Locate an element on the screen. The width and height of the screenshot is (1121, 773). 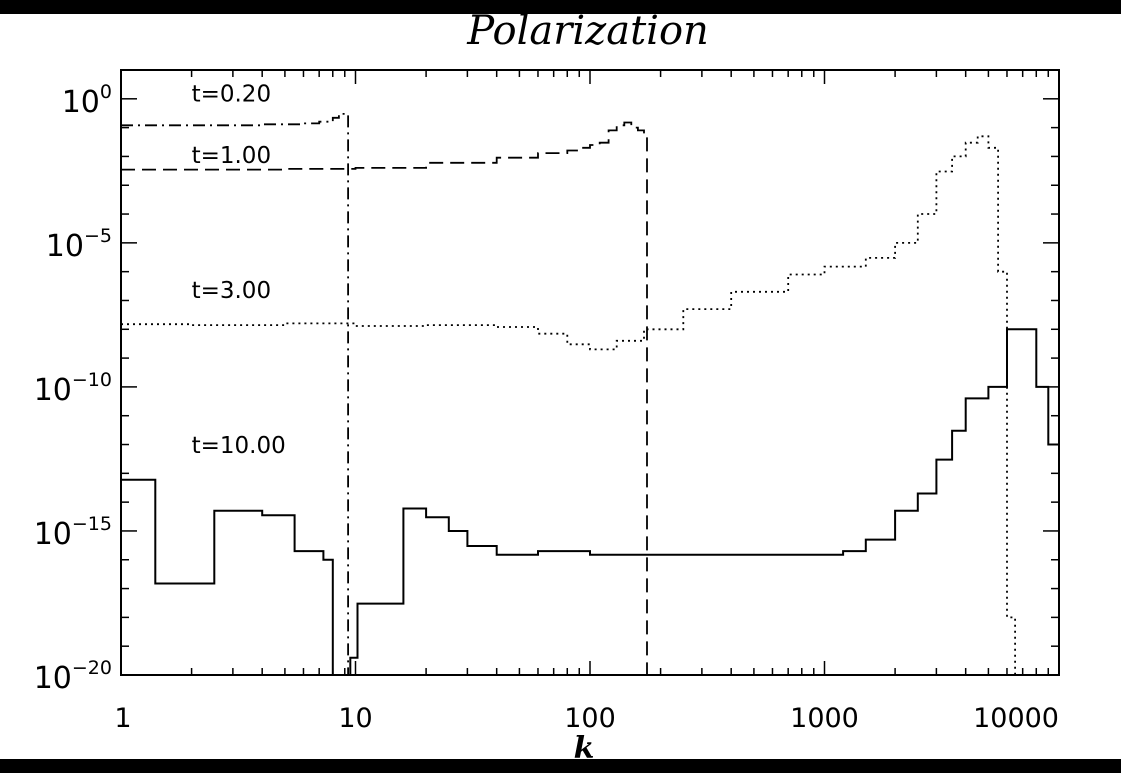
y-tick-exponent: 0 is located at coordinates (106, 92).